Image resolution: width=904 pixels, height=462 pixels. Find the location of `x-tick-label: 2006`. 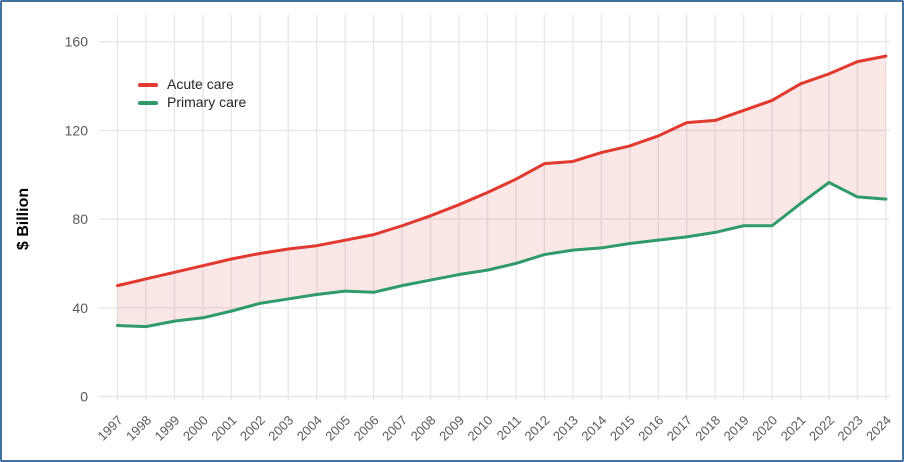

x-tick-label: 2006 is located at coordinates (366, 428).